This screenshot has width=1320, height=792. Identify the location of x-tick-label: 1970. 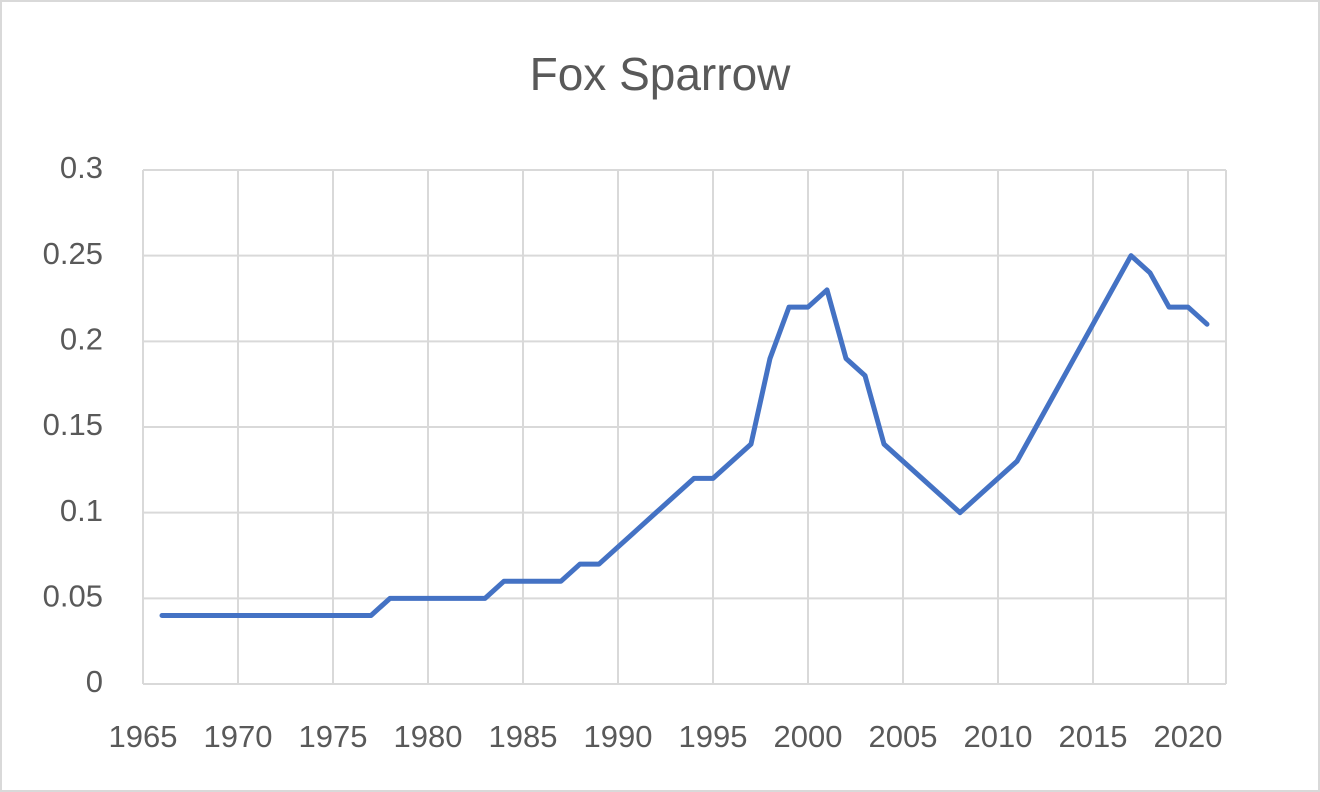
(238, 736).